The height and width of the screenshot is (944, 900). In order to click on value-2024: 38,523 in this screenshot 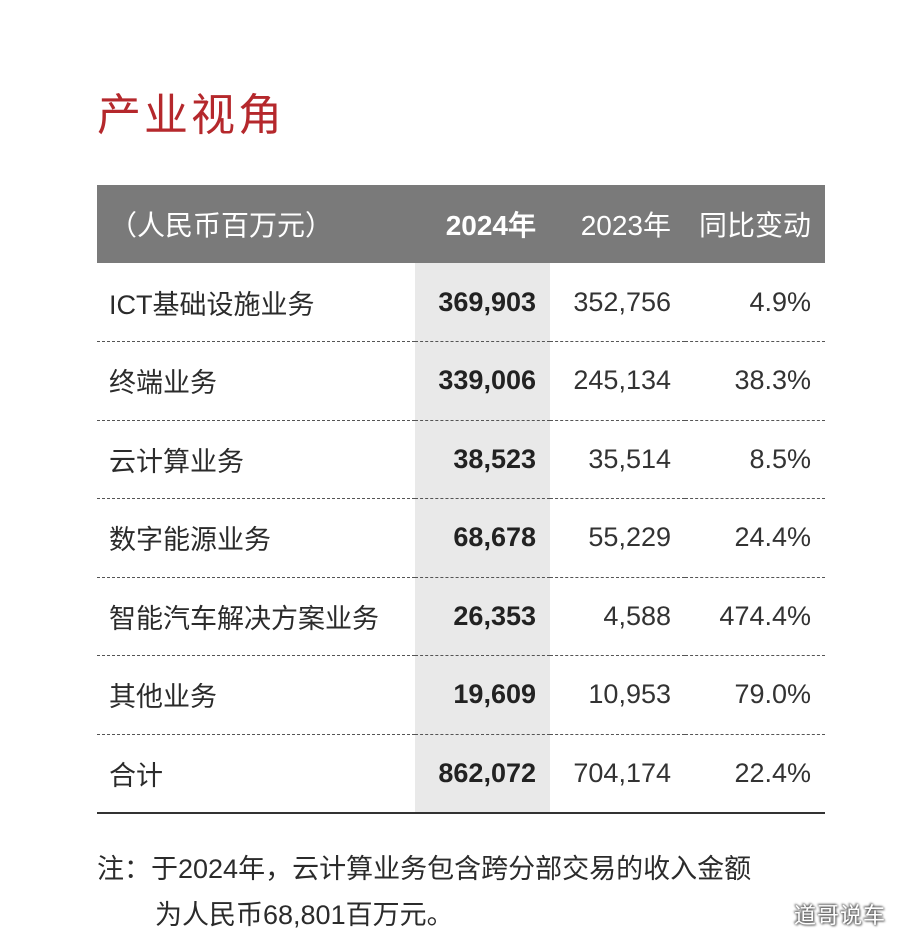, I will do `click(482, 459)`.